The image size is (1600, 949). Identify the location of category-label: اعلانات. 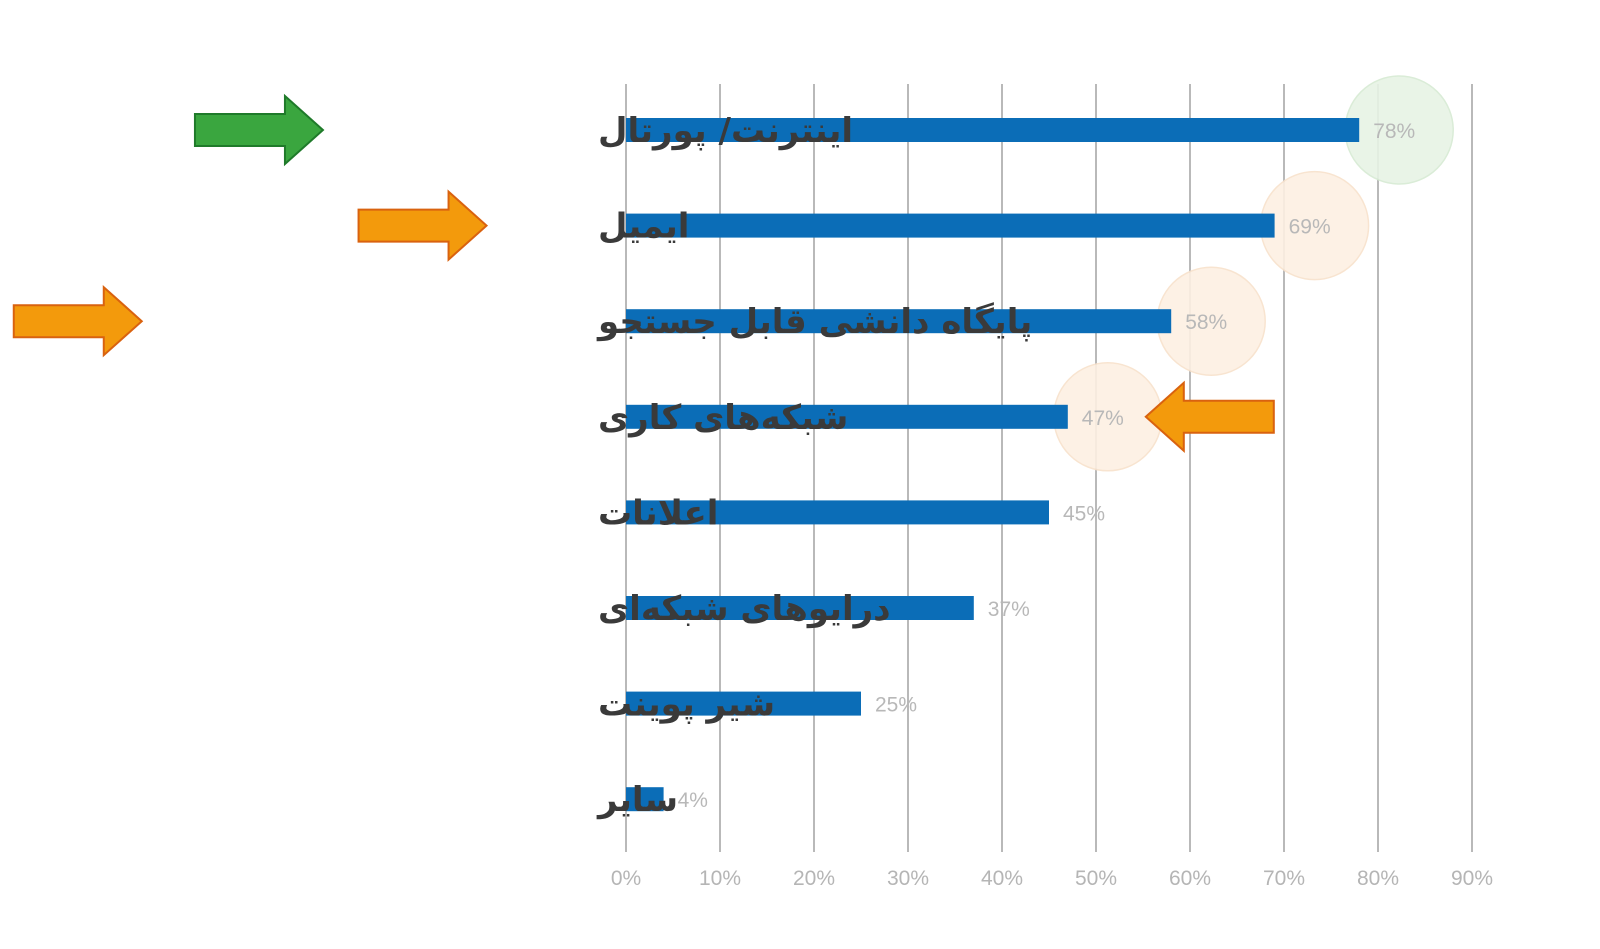
(658, 513).